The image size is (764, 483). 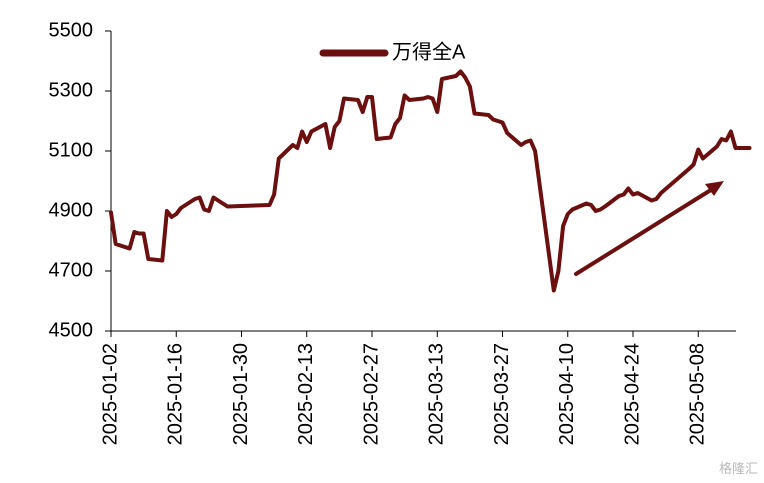 I want to click on legend-label: 万得全A, so click(x=429, y=51).